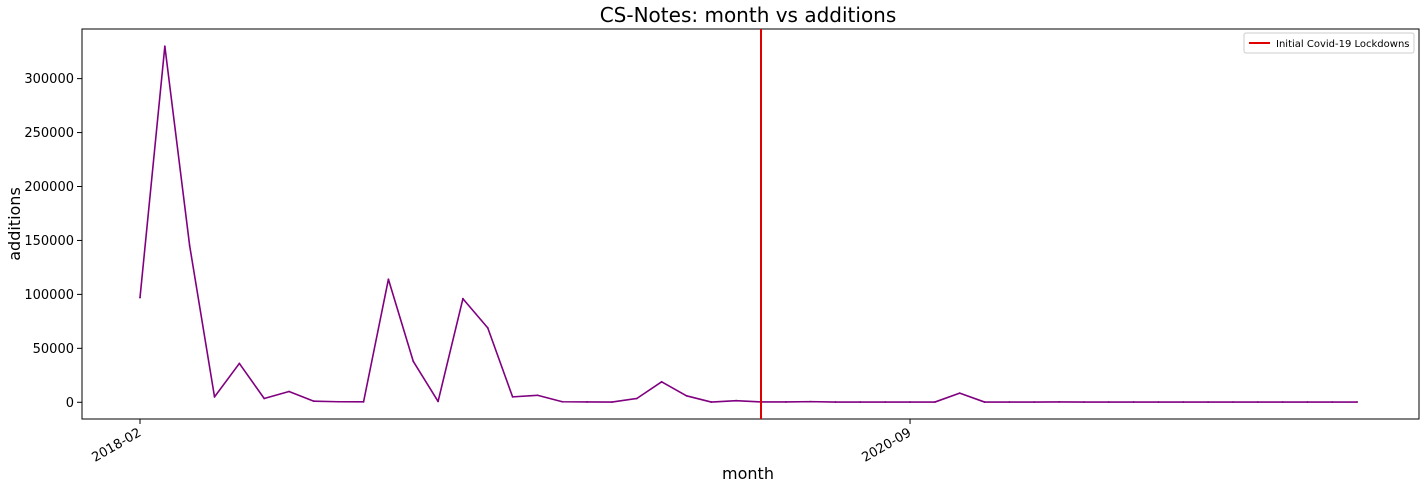  I want to click on chart-title: CS-Notes: month vs additions, so click(748, 15).